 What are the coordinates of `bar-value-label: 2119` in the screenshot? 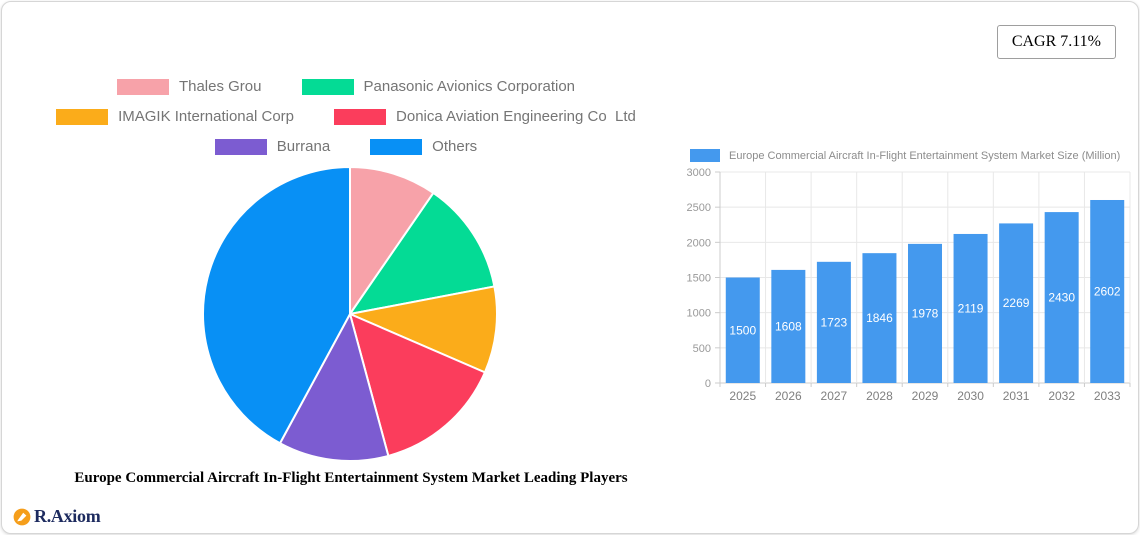 It's located at (971, 308).